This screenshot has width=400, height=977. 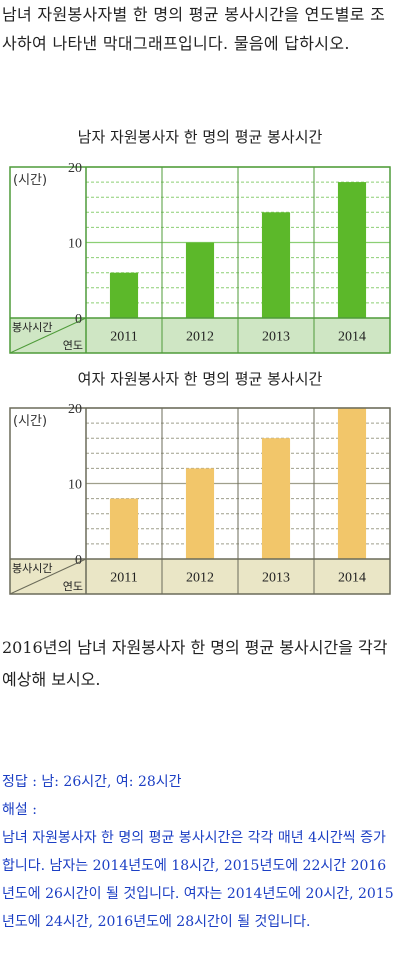 What do you see at coordinates (200, 379) in the screenshot?
I see `chart-title-female: 여자 자원봉사자 한 명의 평균 봉사시간` at bounding box center [200, 379].